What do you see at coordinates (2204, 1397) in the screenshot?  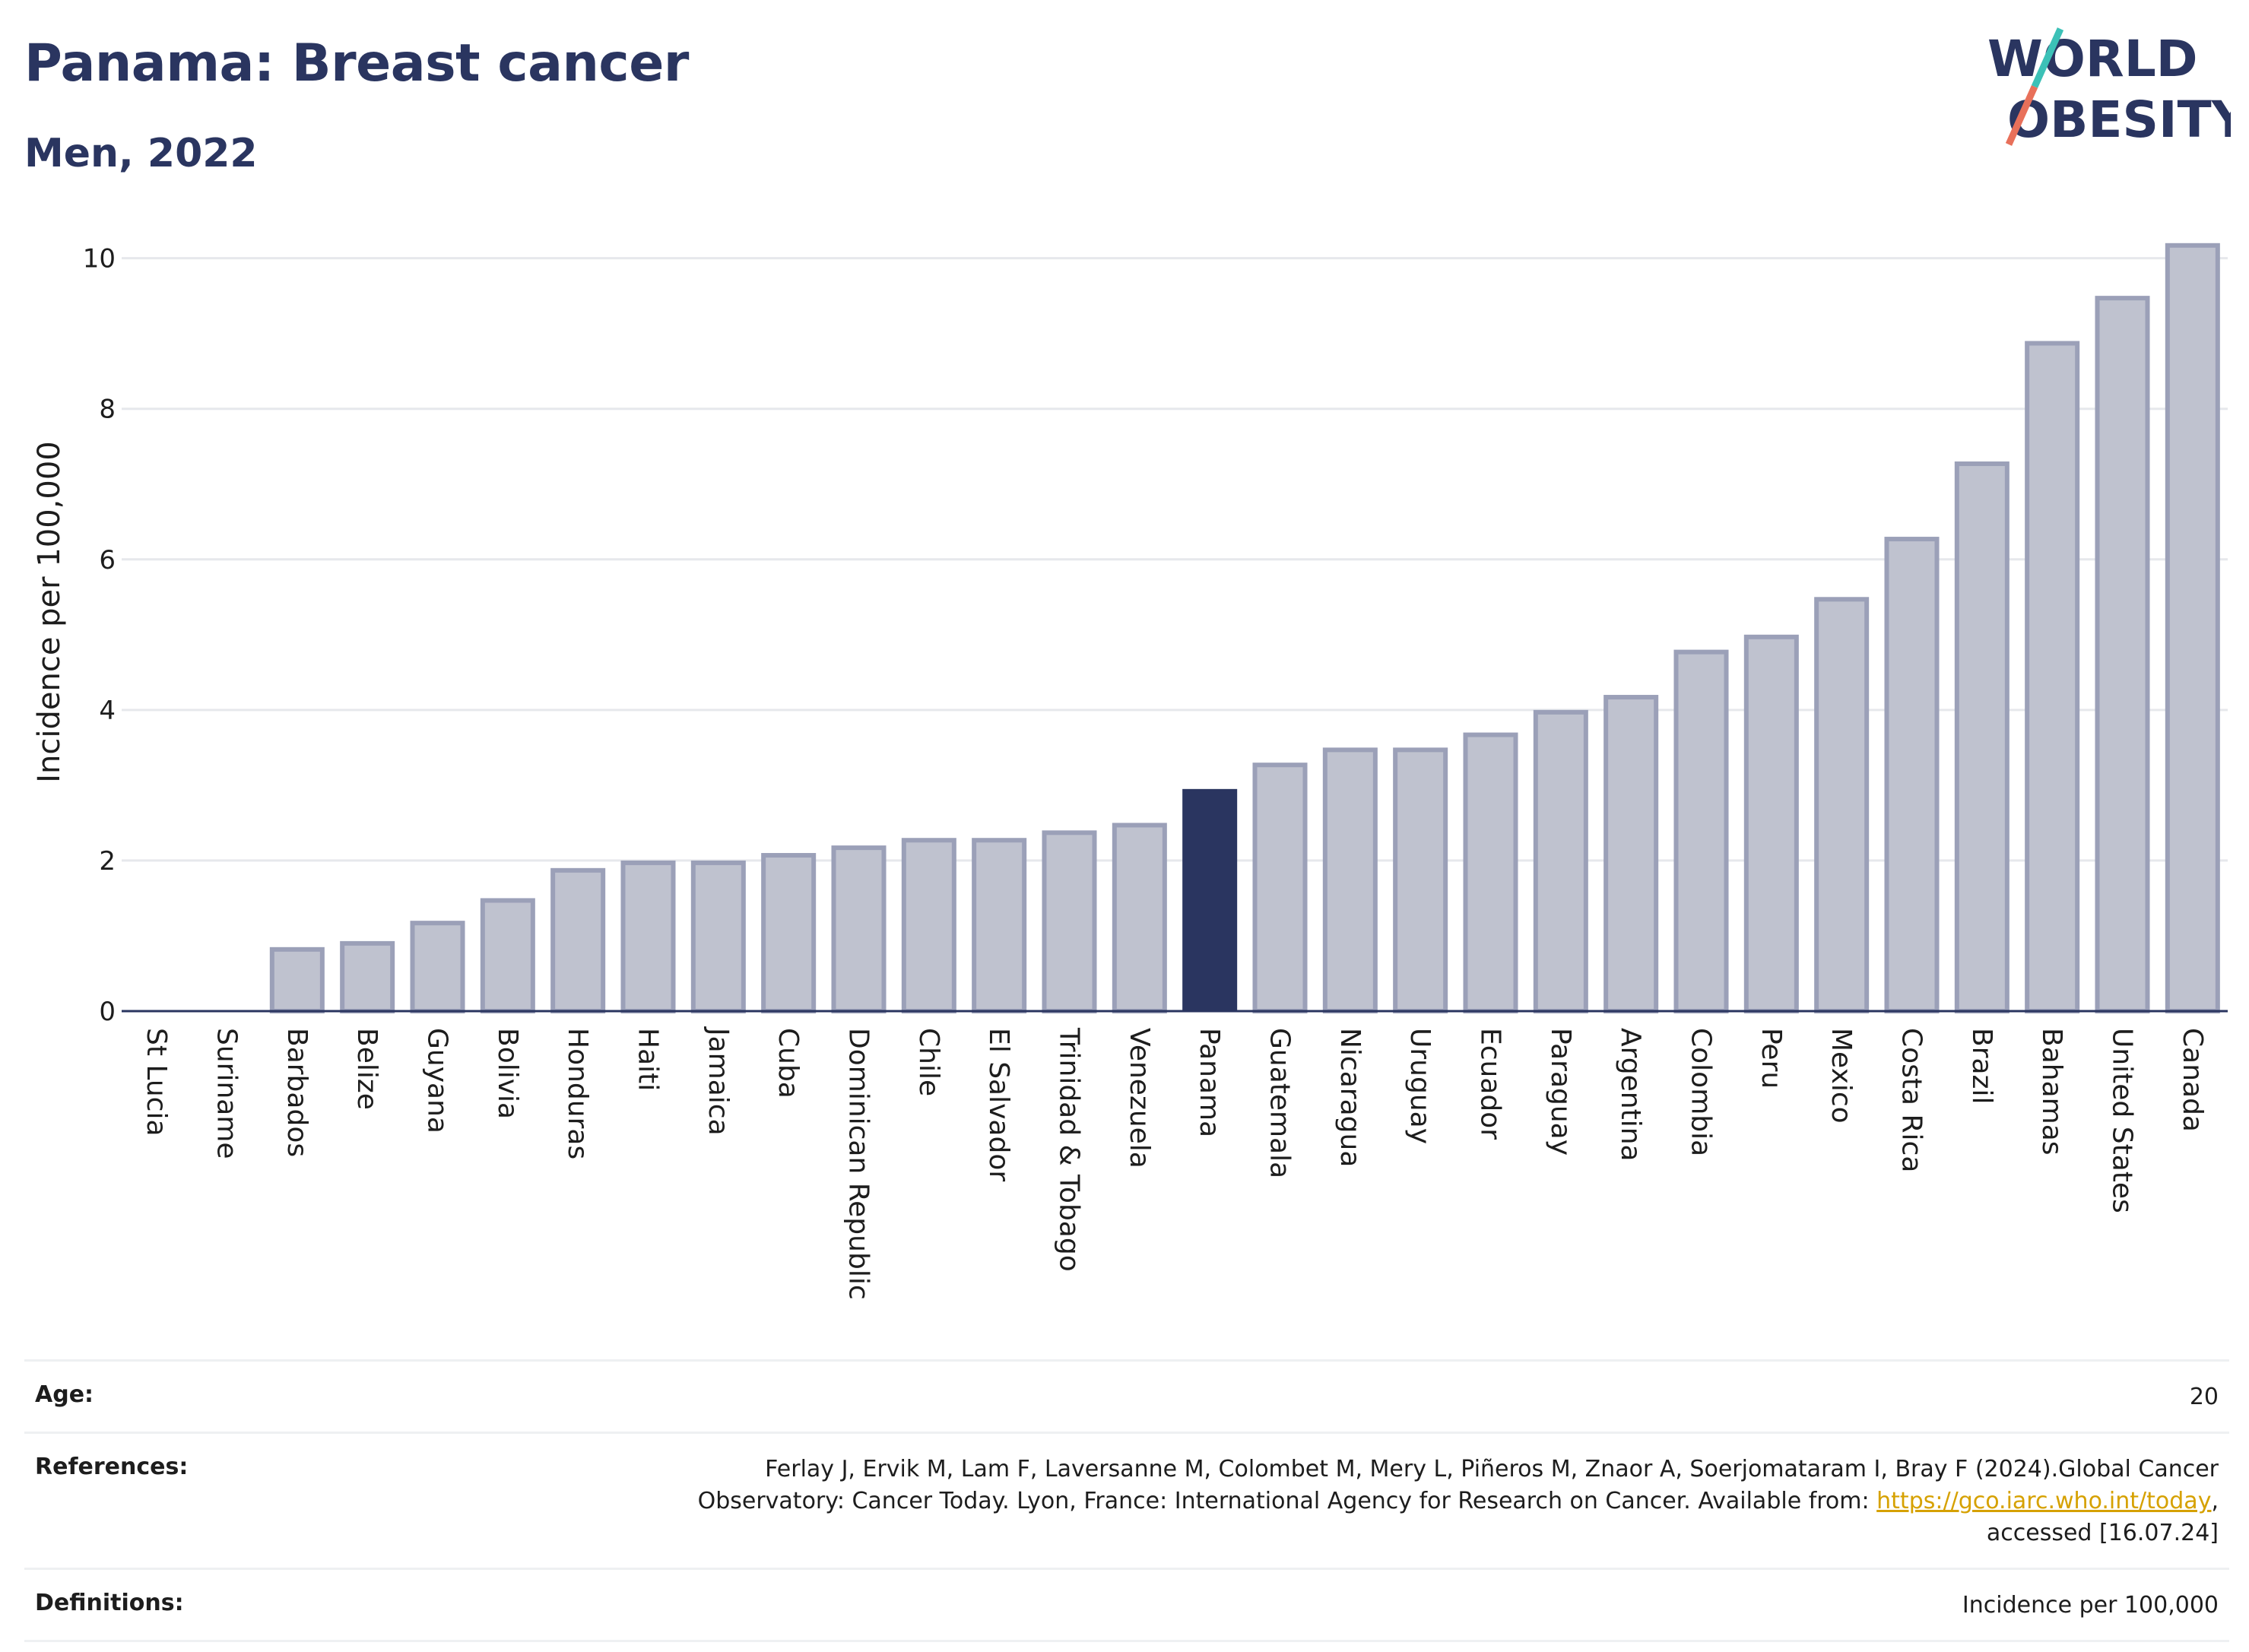 I see `age-value: 20` at bounding box center [2204, 1397].